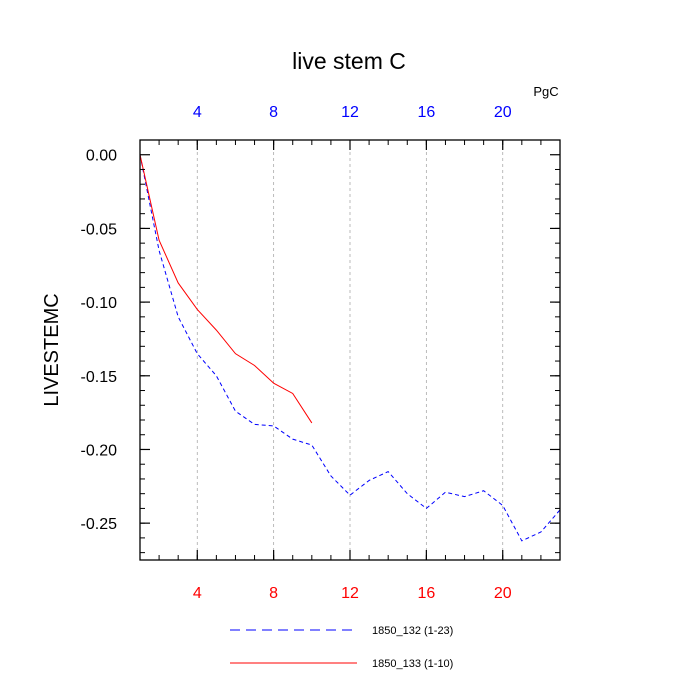 The image size is (700, 700). What do you see at coordinates (412, 631) in the screenshot?
I see `legend-label-1850-132: 1850_132 (1-23)` at bounding box center [412, 631].